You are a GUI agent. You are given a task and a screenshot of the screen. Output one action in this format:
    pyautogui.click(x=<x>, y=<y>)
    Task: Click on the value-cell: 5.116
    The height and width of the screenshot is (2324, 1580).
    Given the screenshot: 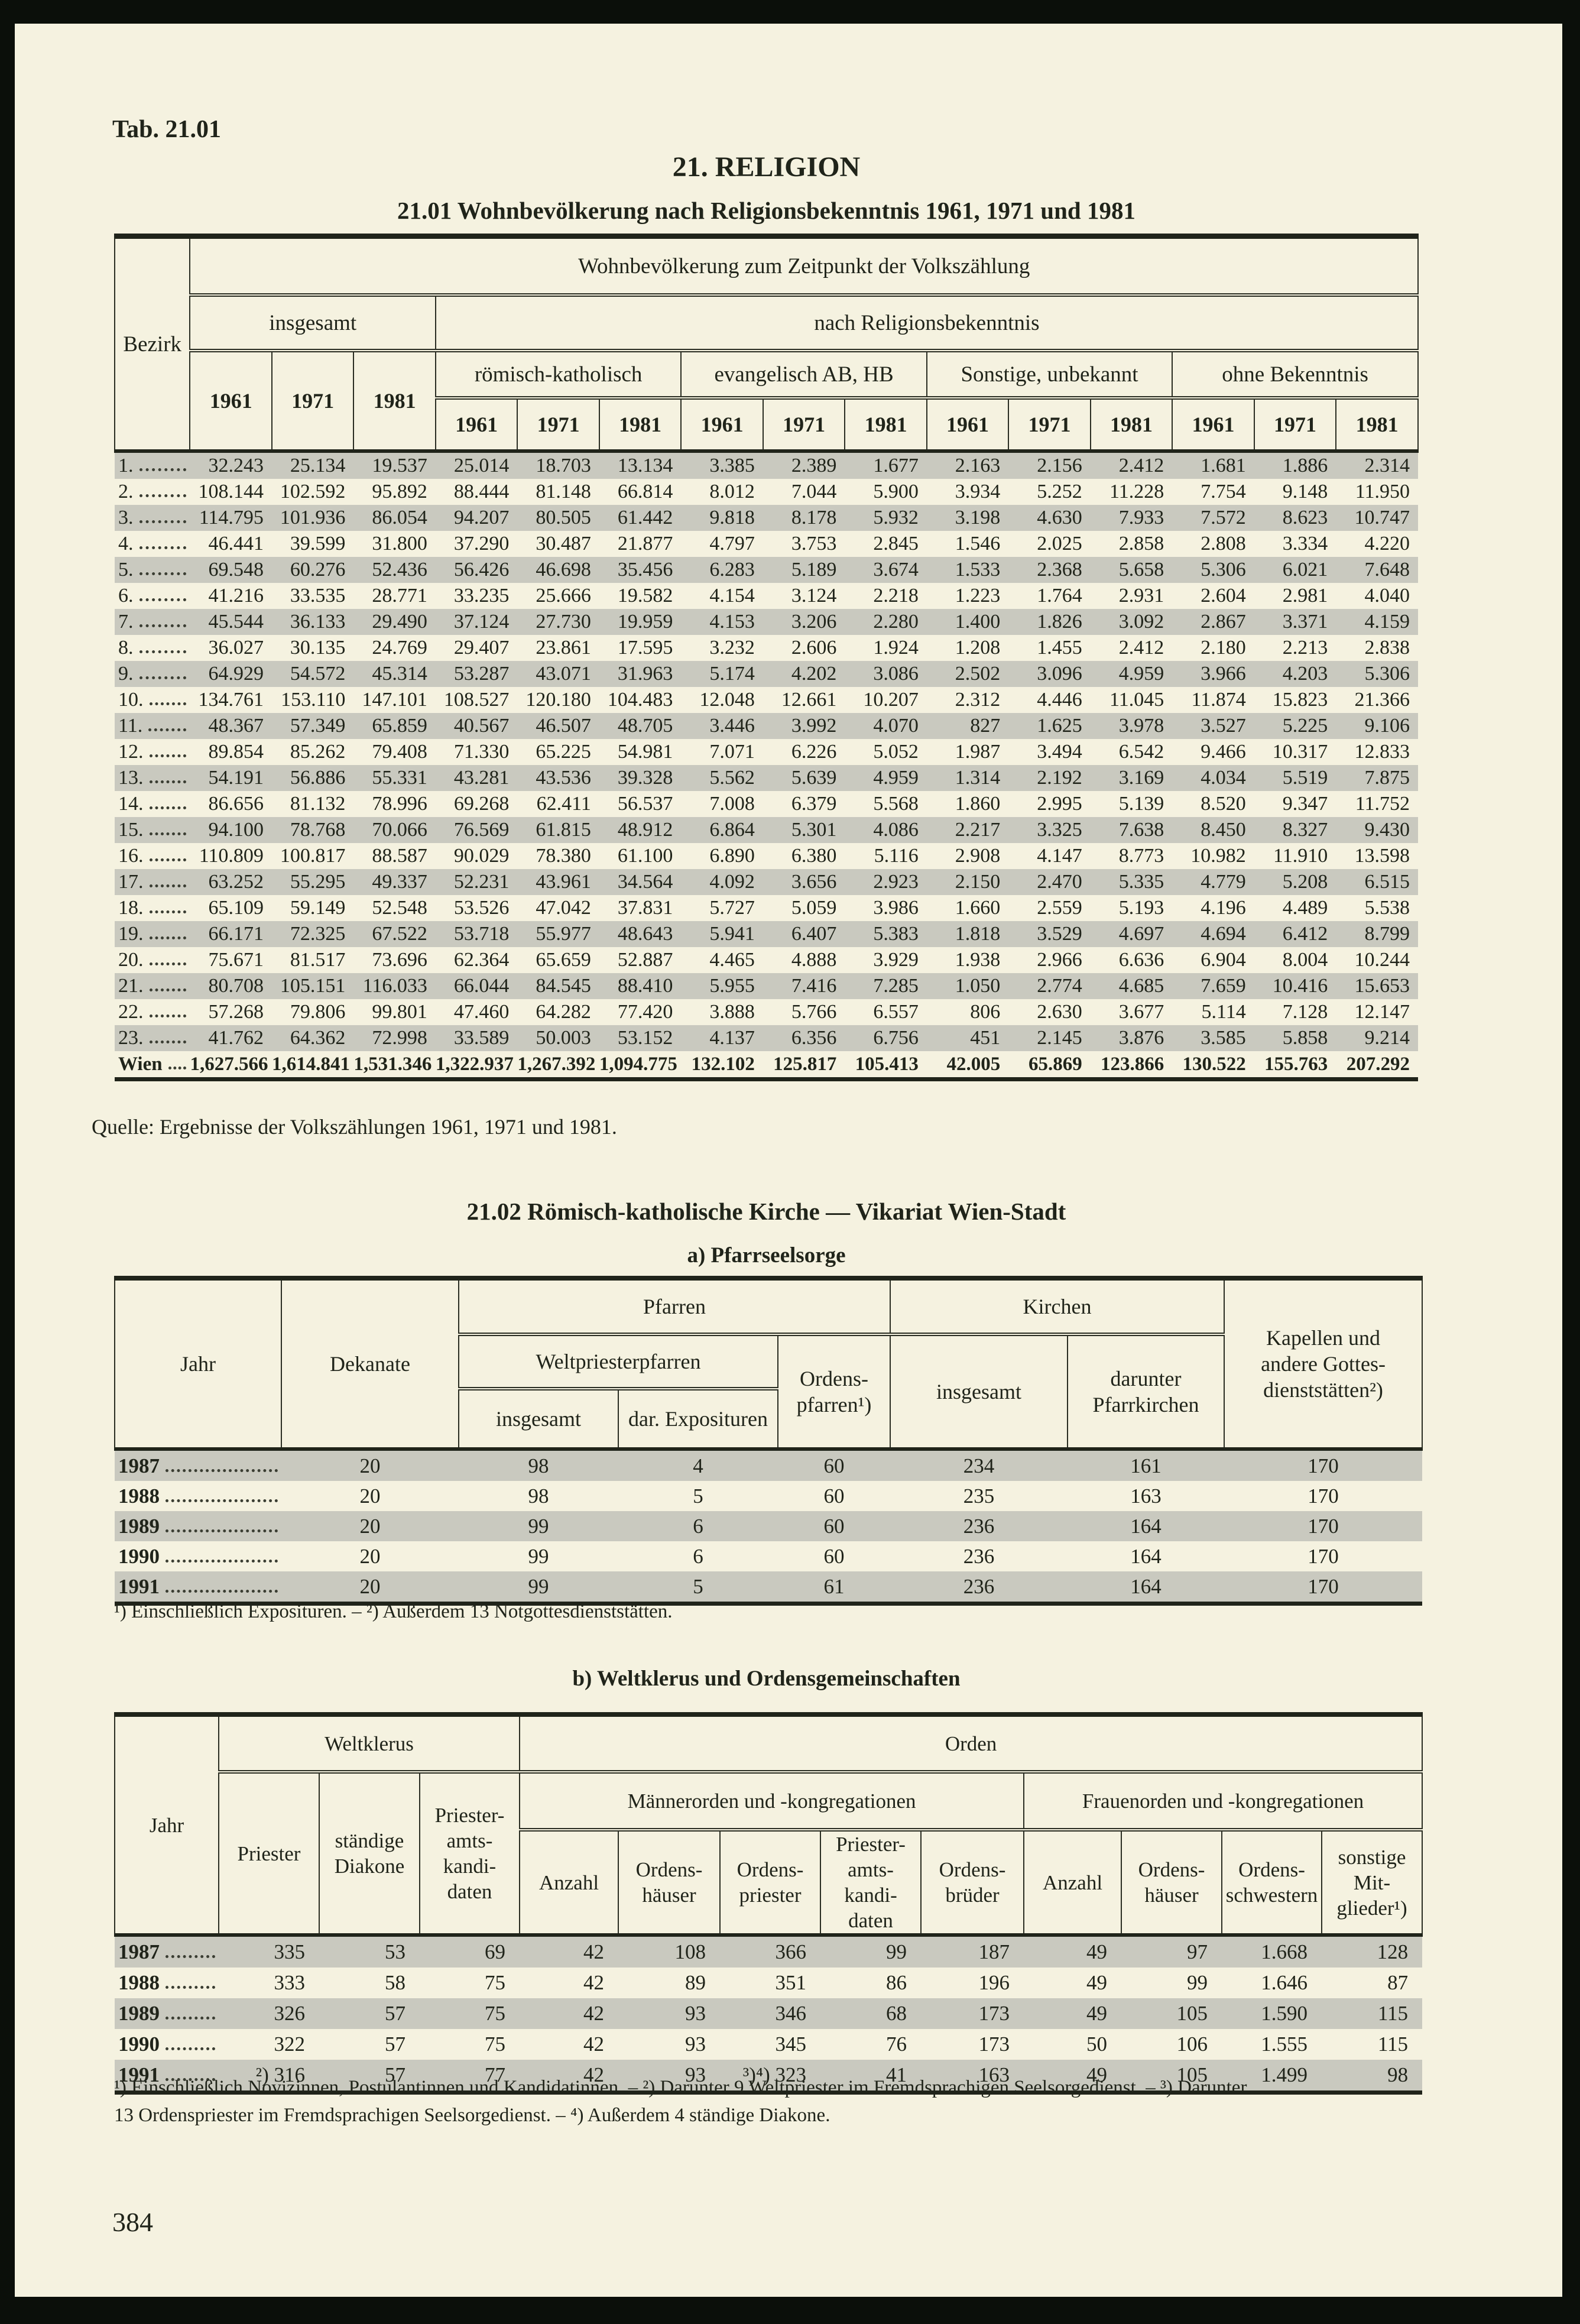 What is the action you would take?
    pyautogui.click(x=896, y=856)
    